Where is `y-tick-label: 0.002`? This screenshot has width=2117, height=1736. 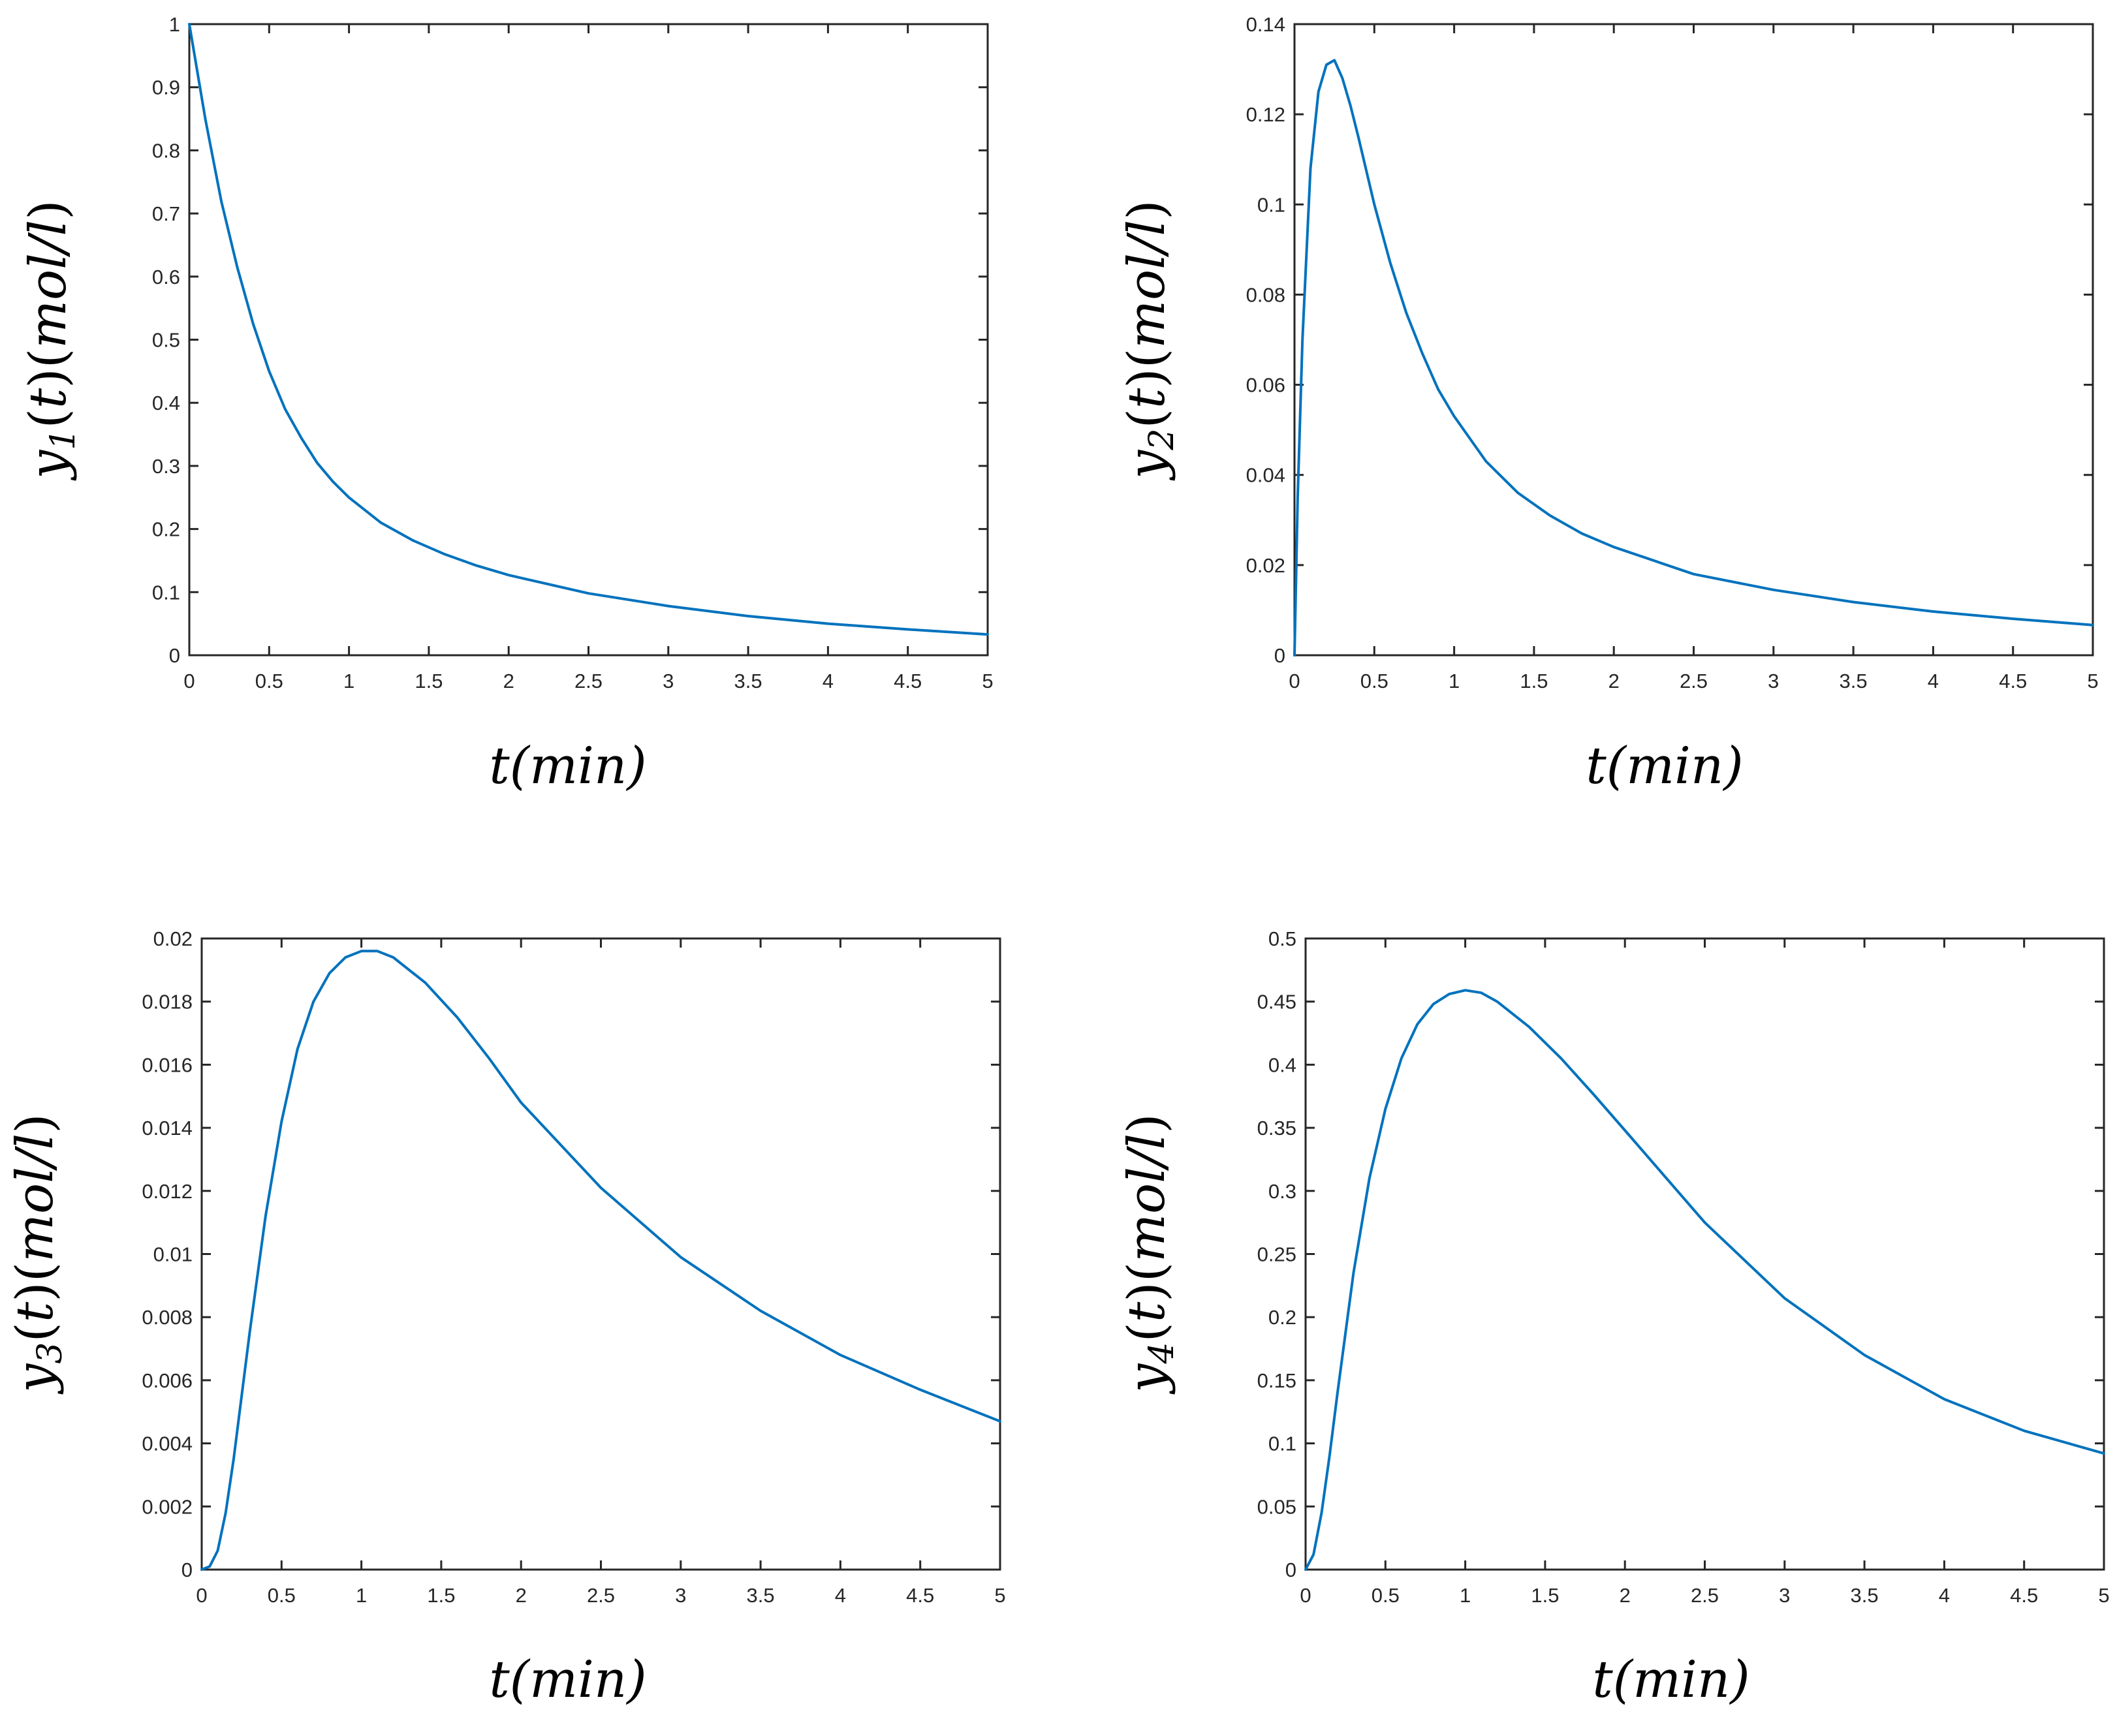 y-tick-label: 0.002 is located at coordinates (167, 1506).